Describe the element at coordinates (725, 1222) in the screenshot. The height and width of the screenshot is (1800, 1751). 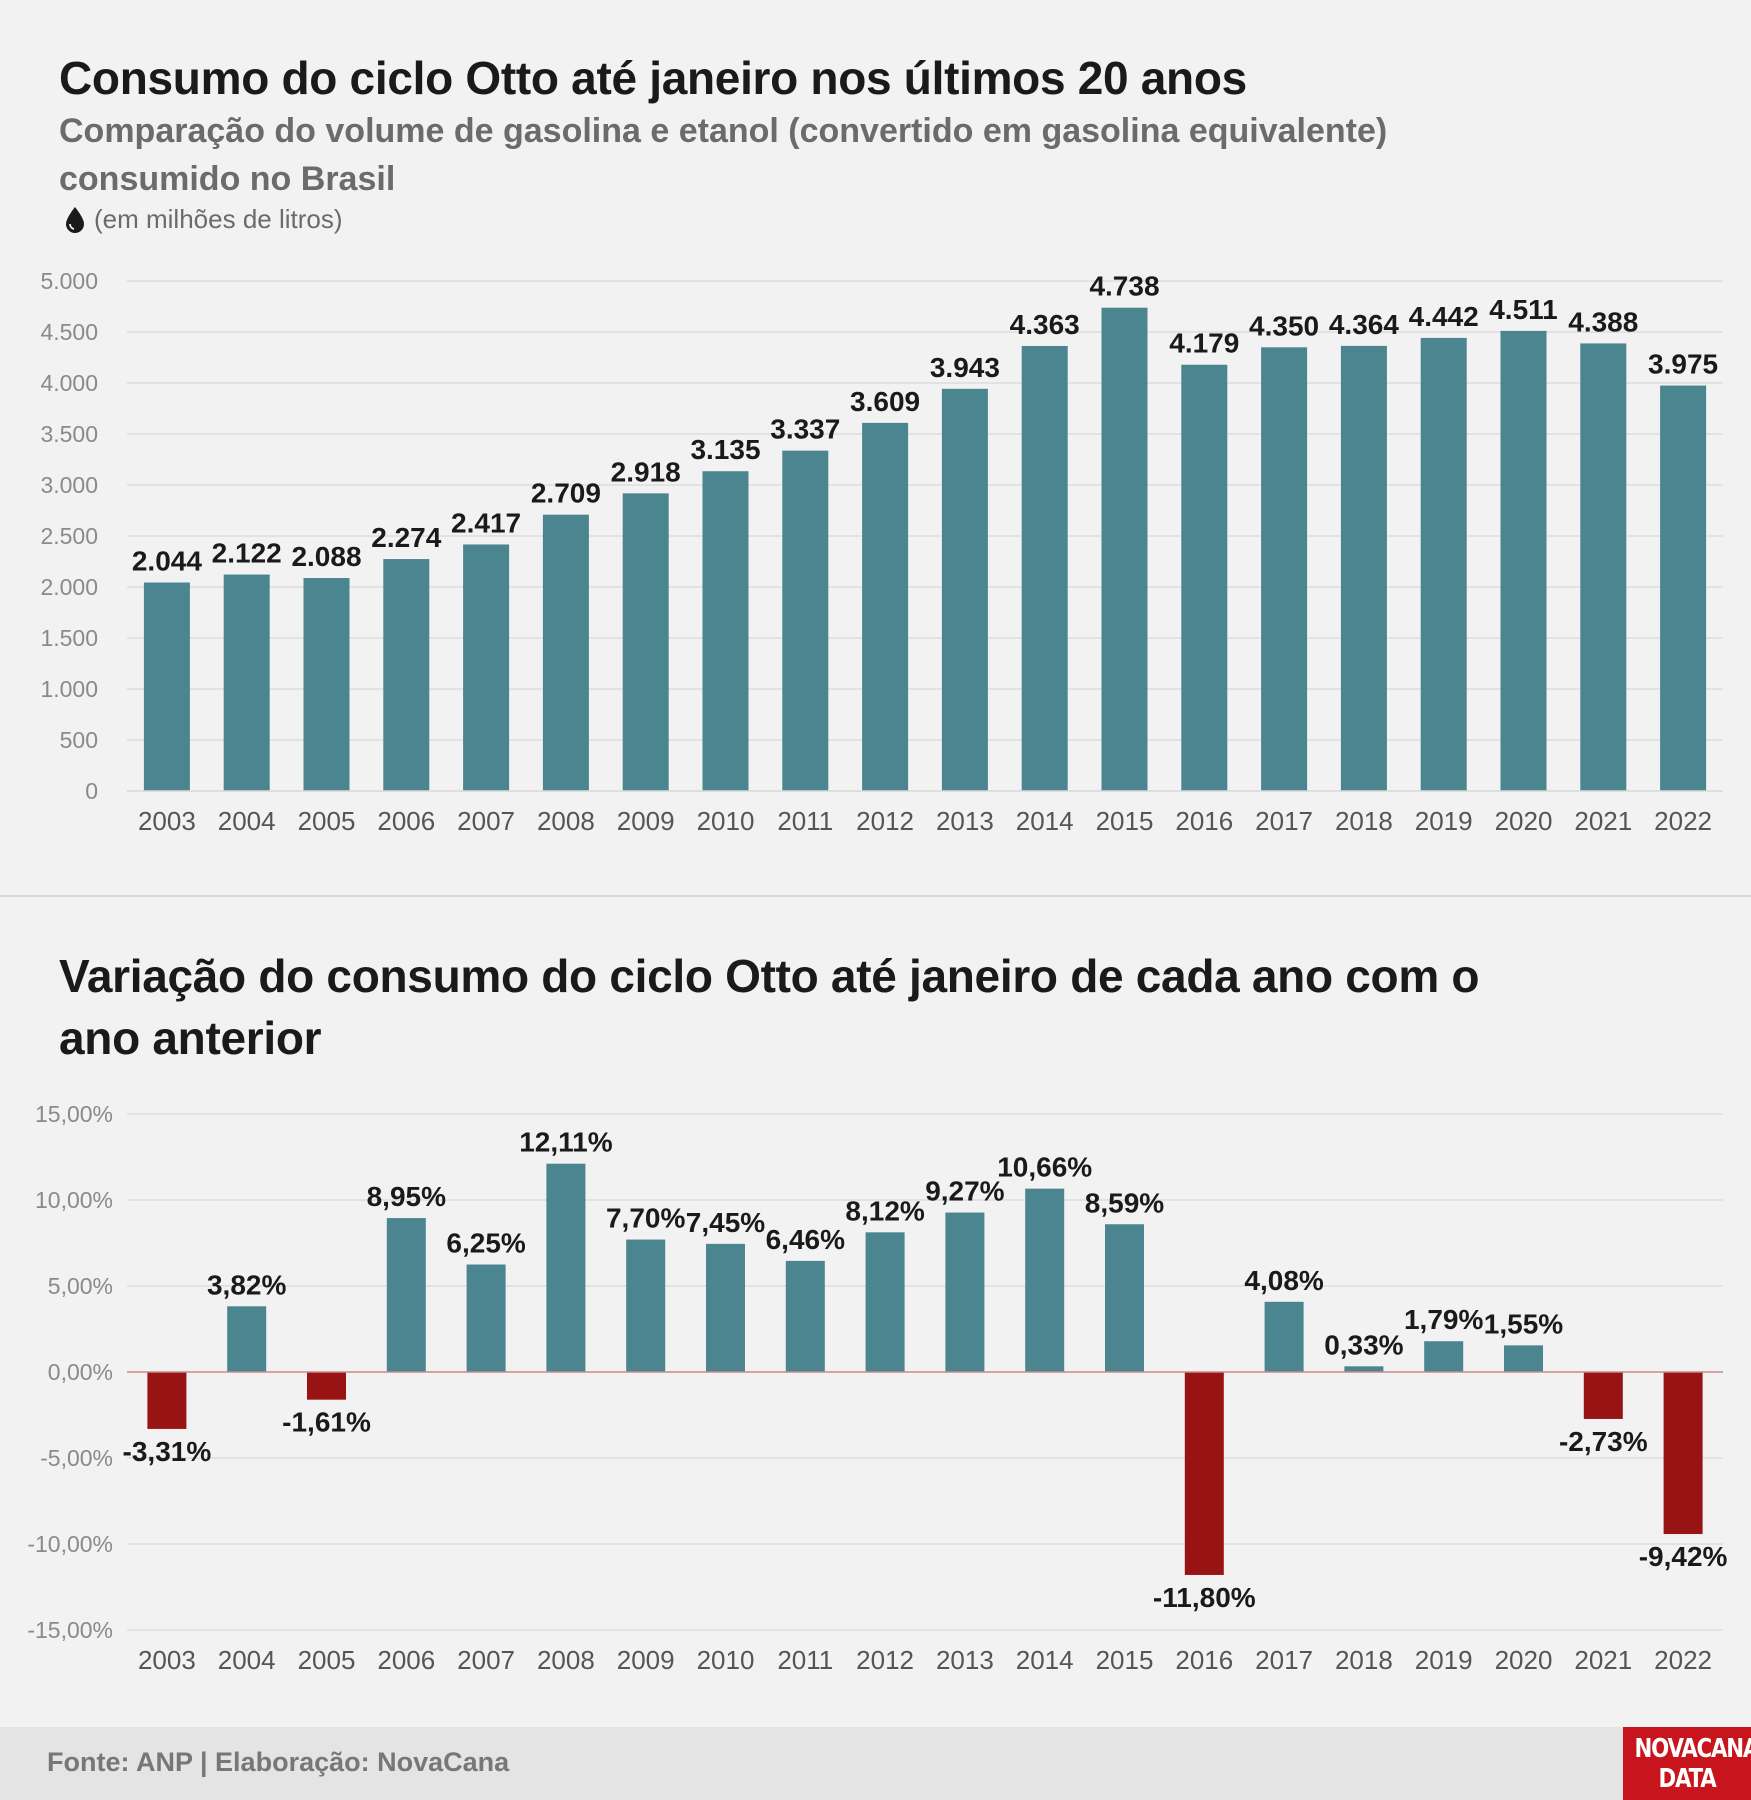
I see `data-label: 7,45%` at that location.